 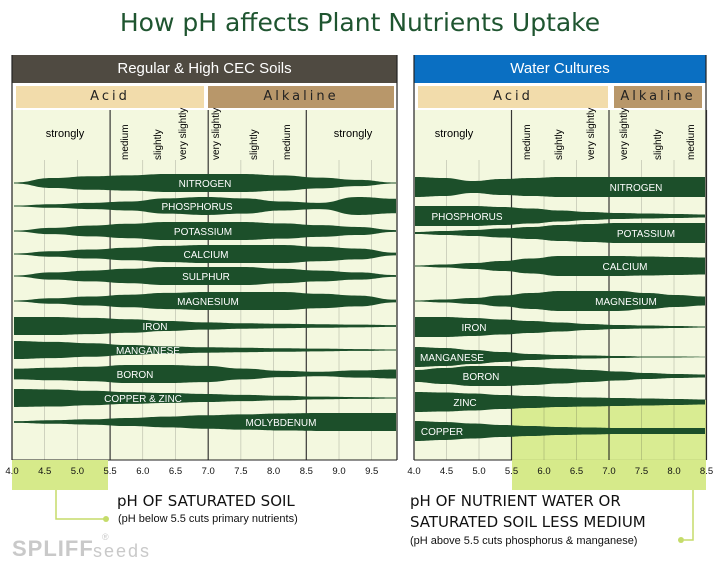 I want to click on soil-nutrient-label: MOLYBDENUM, so click(x=281, y=423).